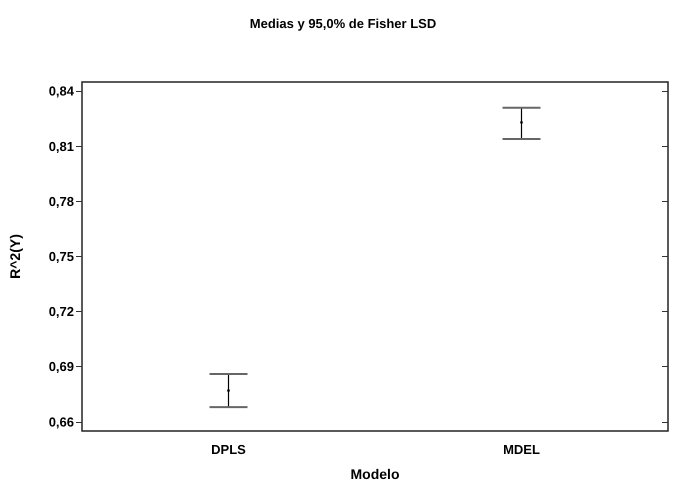 This screenshot has width=674, height=486. Describe the element at coordinates (521, 449) in the screenshot. I see `x-tick-label: MDEL` at that location.